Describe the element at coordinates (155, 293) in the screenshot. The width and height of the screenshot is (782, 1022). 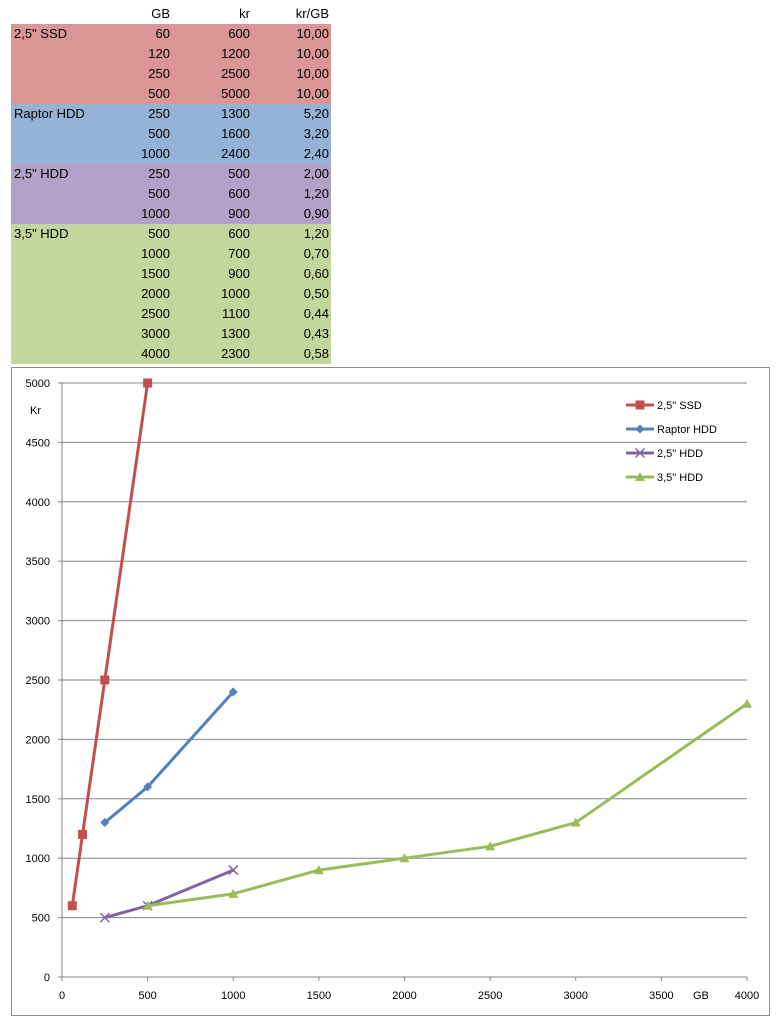
I see `gb-cell: 2000` at that location.